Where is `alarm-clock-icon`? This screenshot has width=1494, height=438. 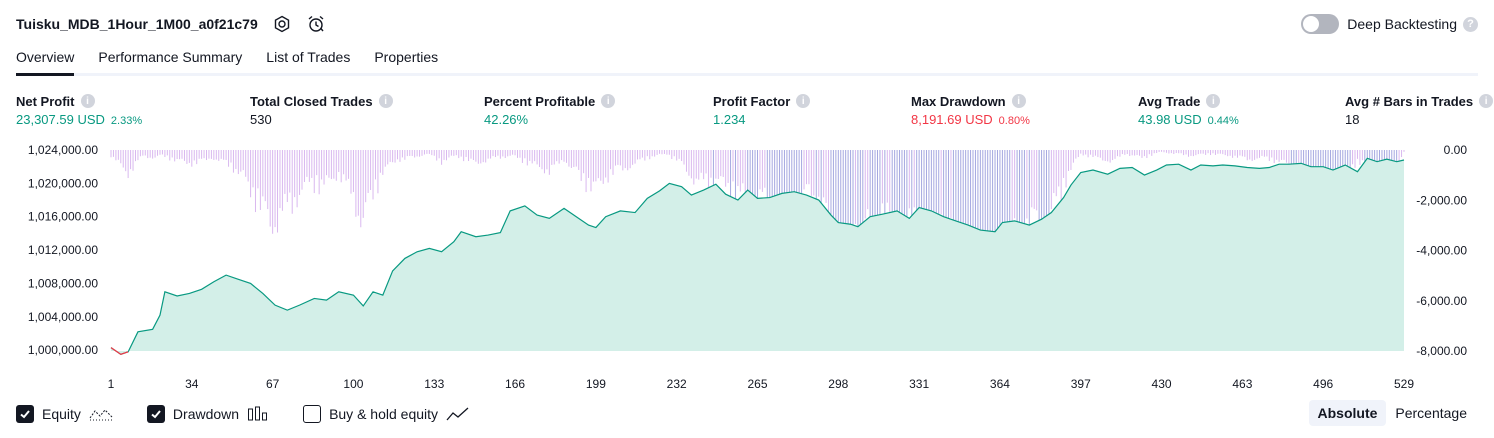 alarm-clock-icon is located at coordinates (316, 24).